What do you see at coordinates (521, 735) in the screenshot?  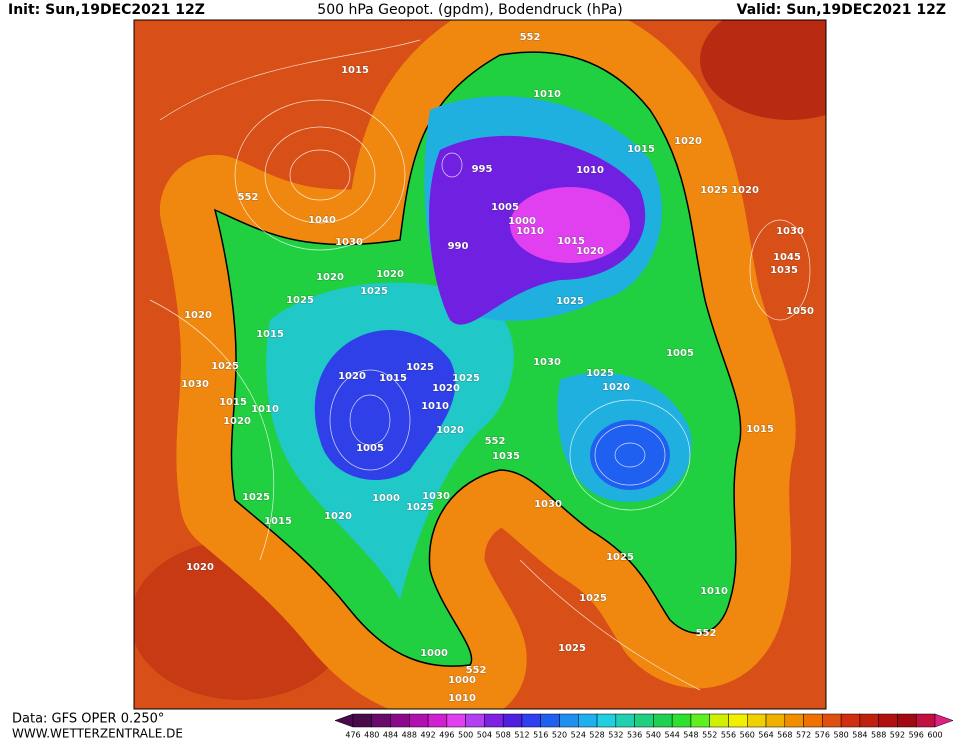 I see `colorbar-label: 512` at bounding box center [521, 735].